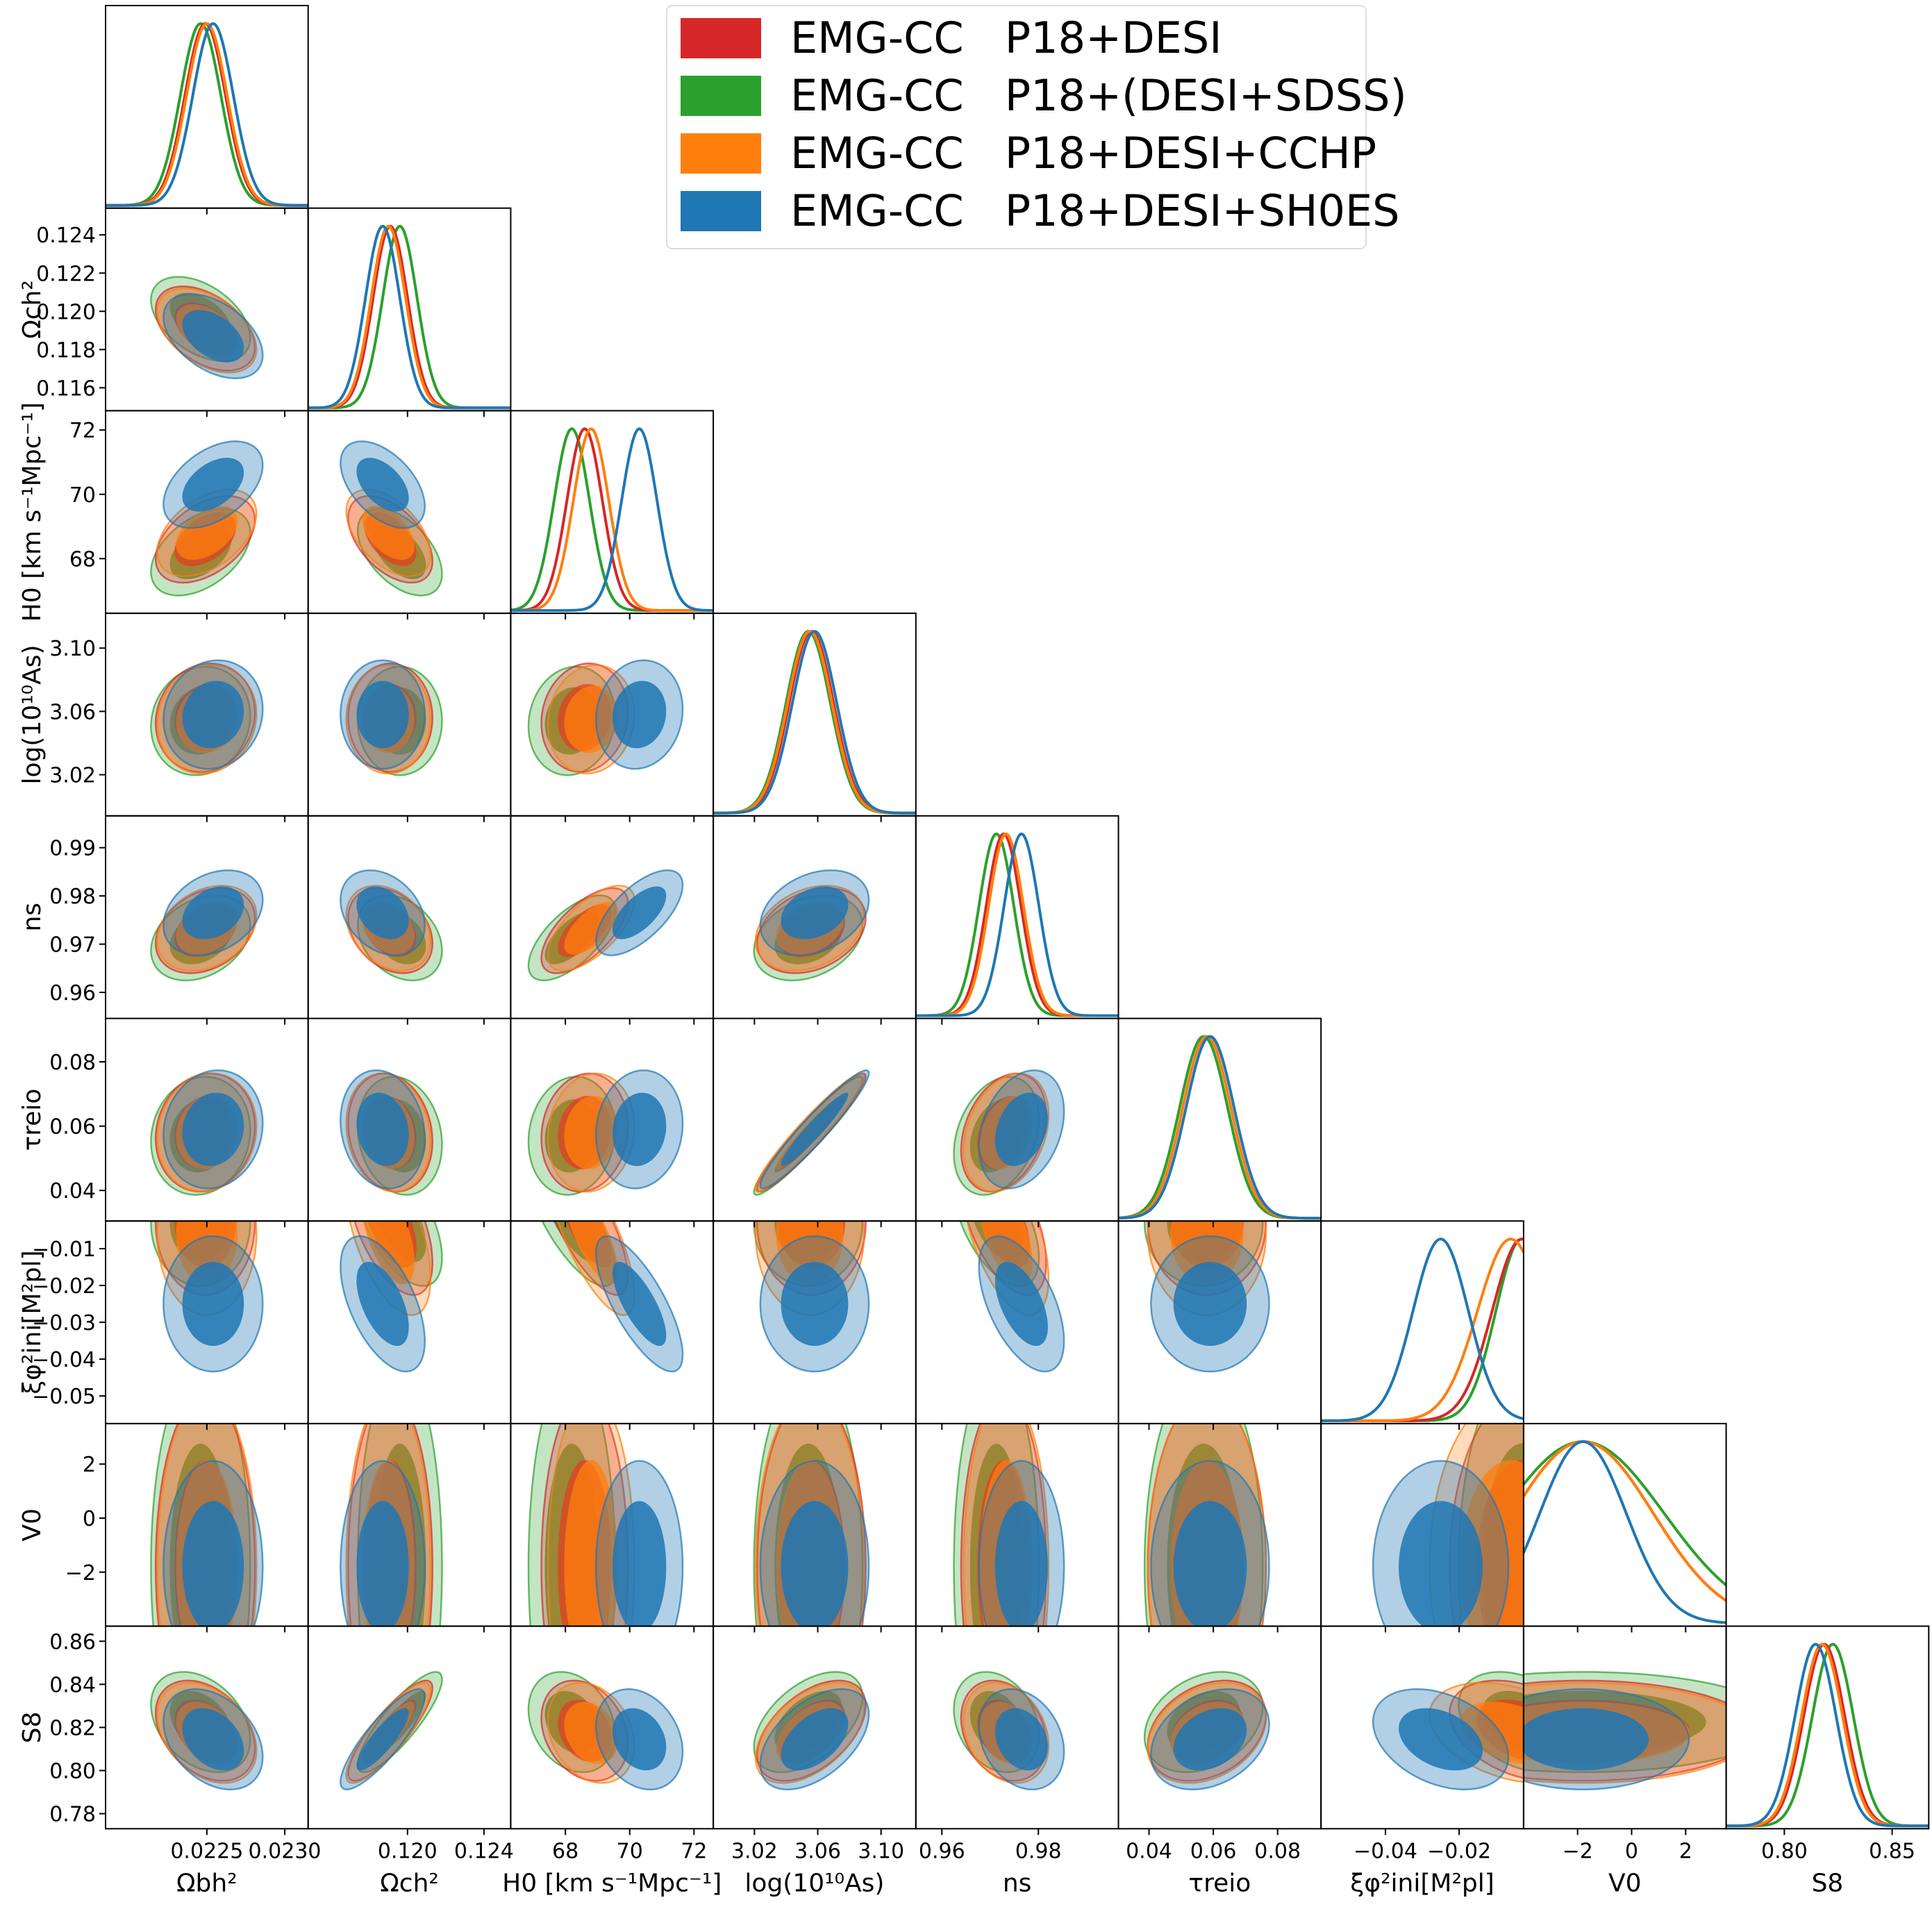 The width and height of the screenshot is (1932, 1932). What do you see at coordinates (1578, 1851) in the screenshot?
I see `x-tick-label-V0: −2` at bounding box center [1578, 1851].